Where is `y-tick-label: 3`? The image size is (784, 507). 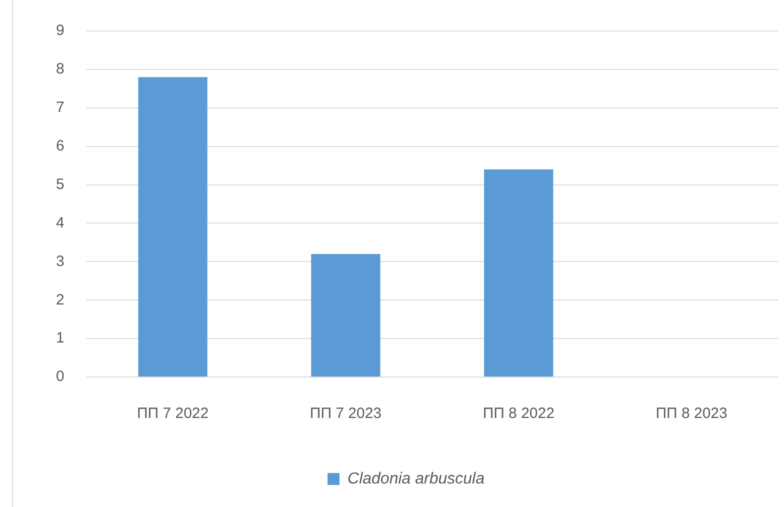
y-tick-label: 3 is located at coordinates (60, 261).